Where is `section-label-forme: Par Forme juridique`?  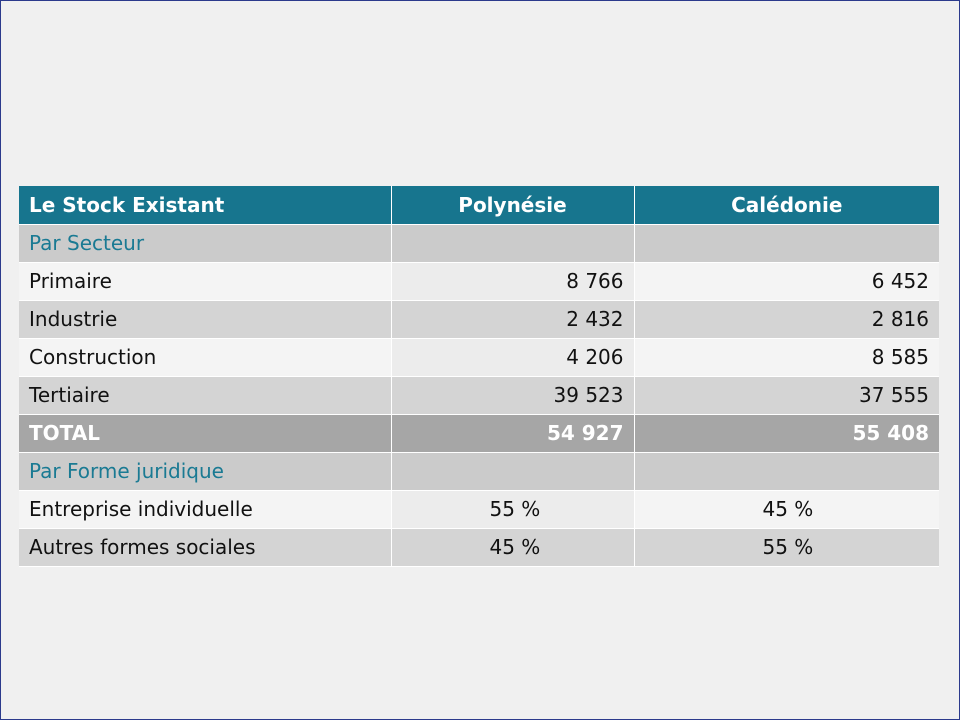
section-label-forme: Par Forme juridique is located at coordinates (205, 471).